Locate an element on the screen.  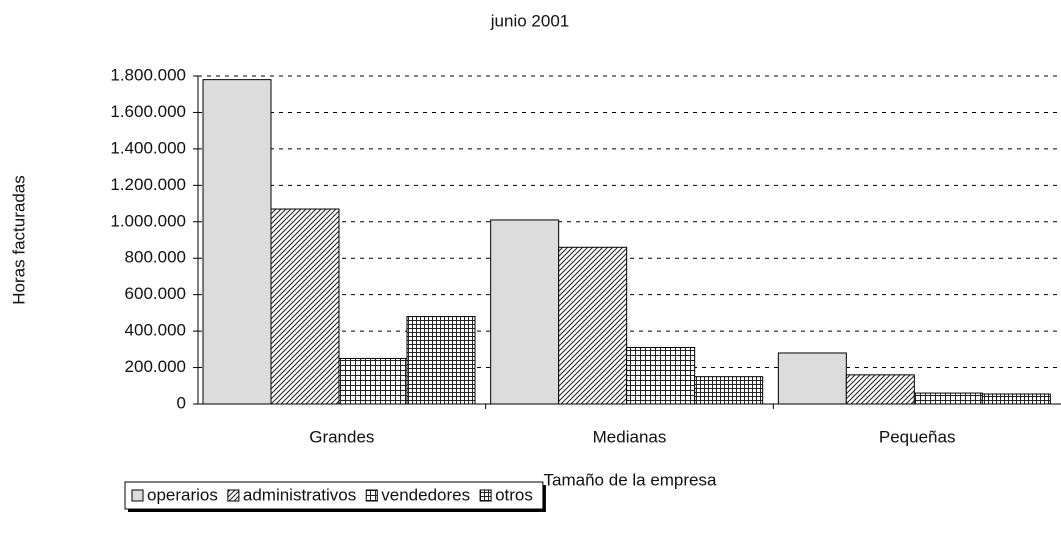
x-tick-label: Grandes is located at coordinates (341, 436).